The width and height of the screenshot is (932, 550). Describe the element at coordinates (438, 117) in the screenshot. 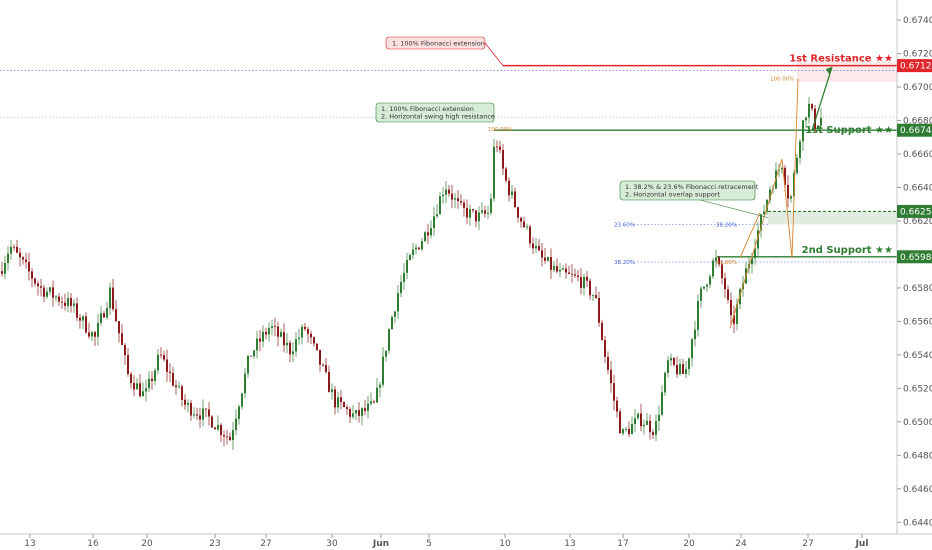

I see `note-swing-line-2: 2. Horizontal swing high resistance` at that location.